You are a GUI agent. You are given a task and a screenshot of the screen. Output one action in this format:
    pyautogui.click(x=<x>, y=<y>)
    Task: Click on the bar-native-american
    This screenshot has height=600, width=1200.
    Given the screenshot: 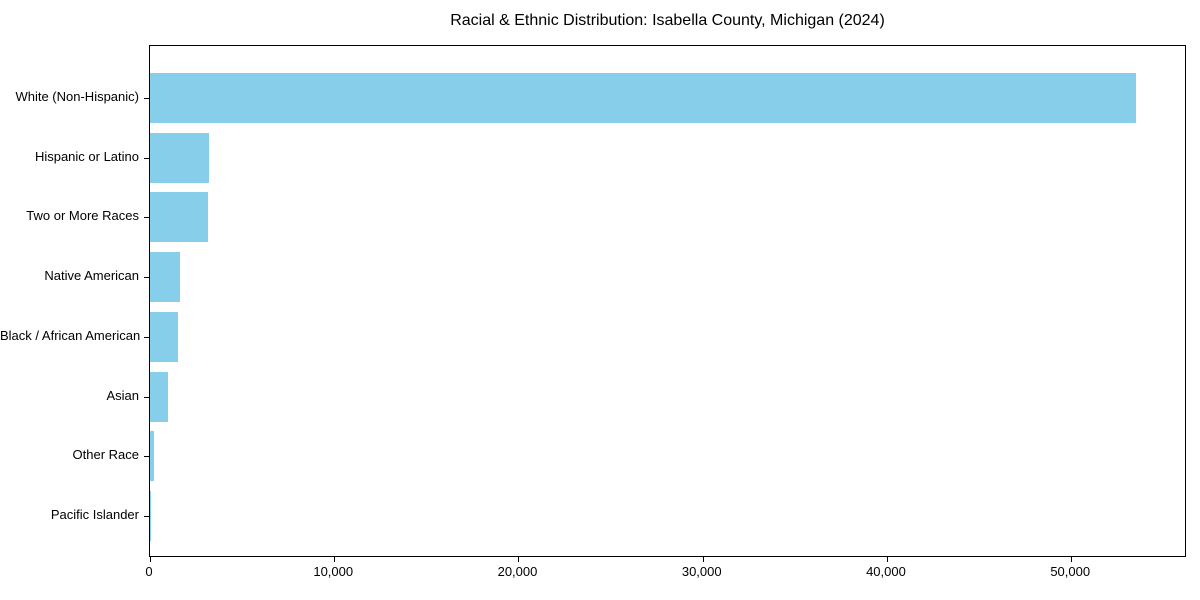 What is the action you would take?
    pyautogui.click(x=165, y=277)
    